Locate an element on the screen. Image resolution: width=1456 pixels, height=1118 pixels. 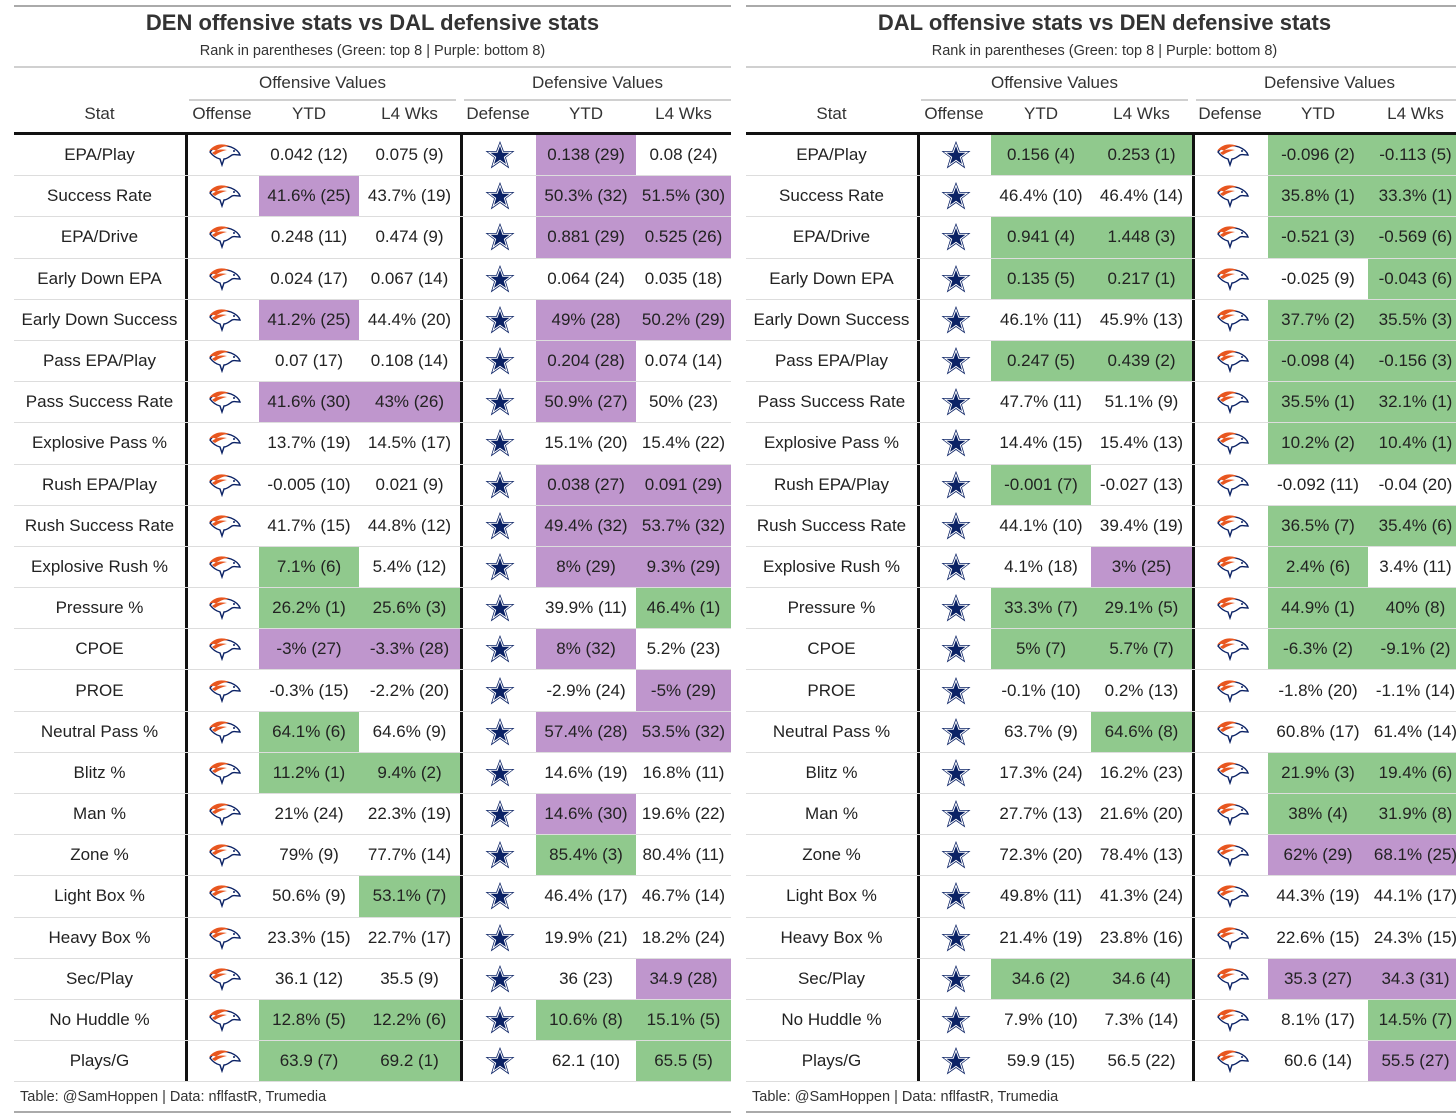
defense-value-cell: 2.4% (6) is located at coordinates (1318, 567).